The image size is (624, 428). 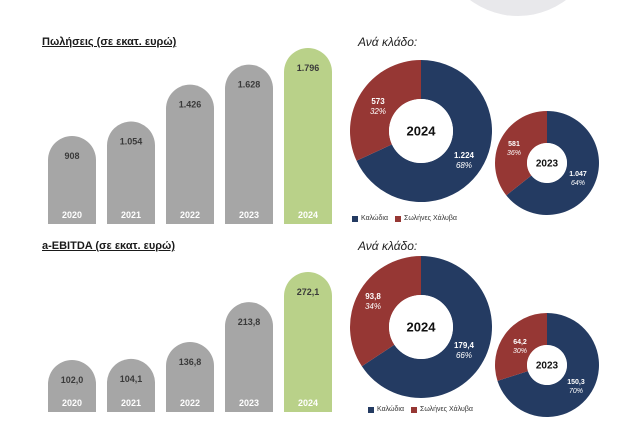 I want to click on slice-value-label: 581, so click(x=514, y=144).